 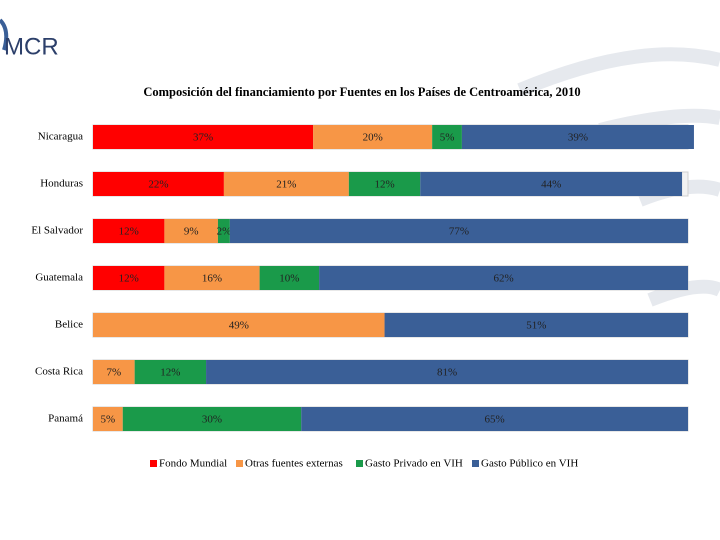 I want to click on data-label: 30%, so click(x=212, y=420).